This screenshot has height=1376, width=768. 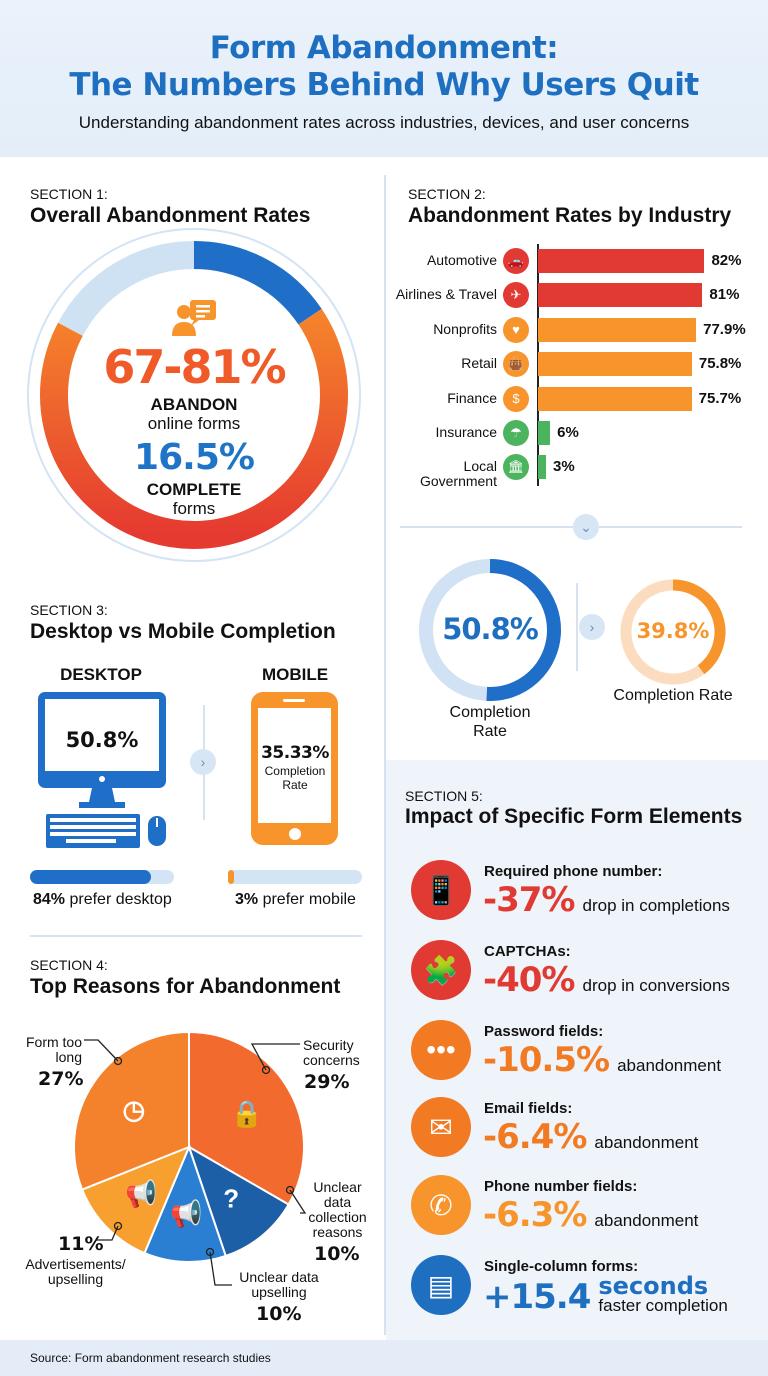 What do you see at coordinates (535, 1137) in the screenshot?
I see `form-element-value: -6.4%` at bounding box center [535, 1137].